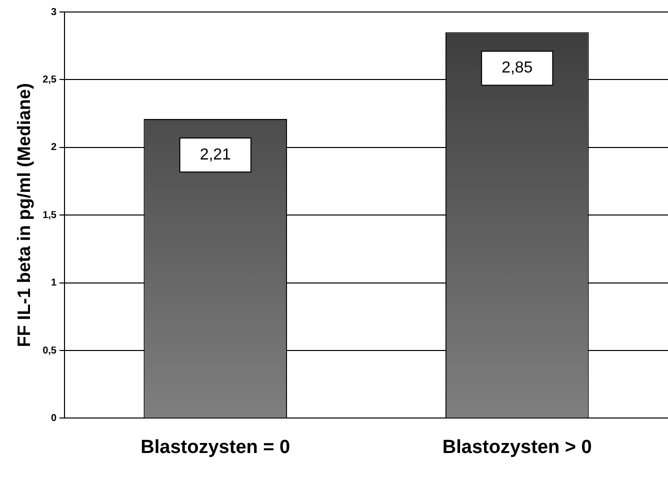 The width and height of the screenshot is (668, 489). Describe the element at coordinates (53, 12) in the screenshot. I see `y-tick-label: 3` at that location.